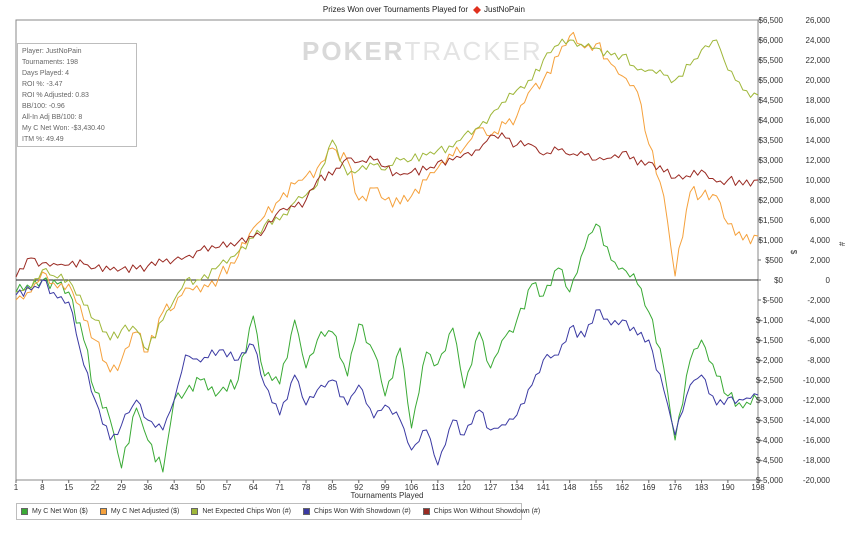  What do you see at coordinates (770, 340) in the screenshot?
I see `left-tick-label: $-1,500` at bounding box center [770, 340].